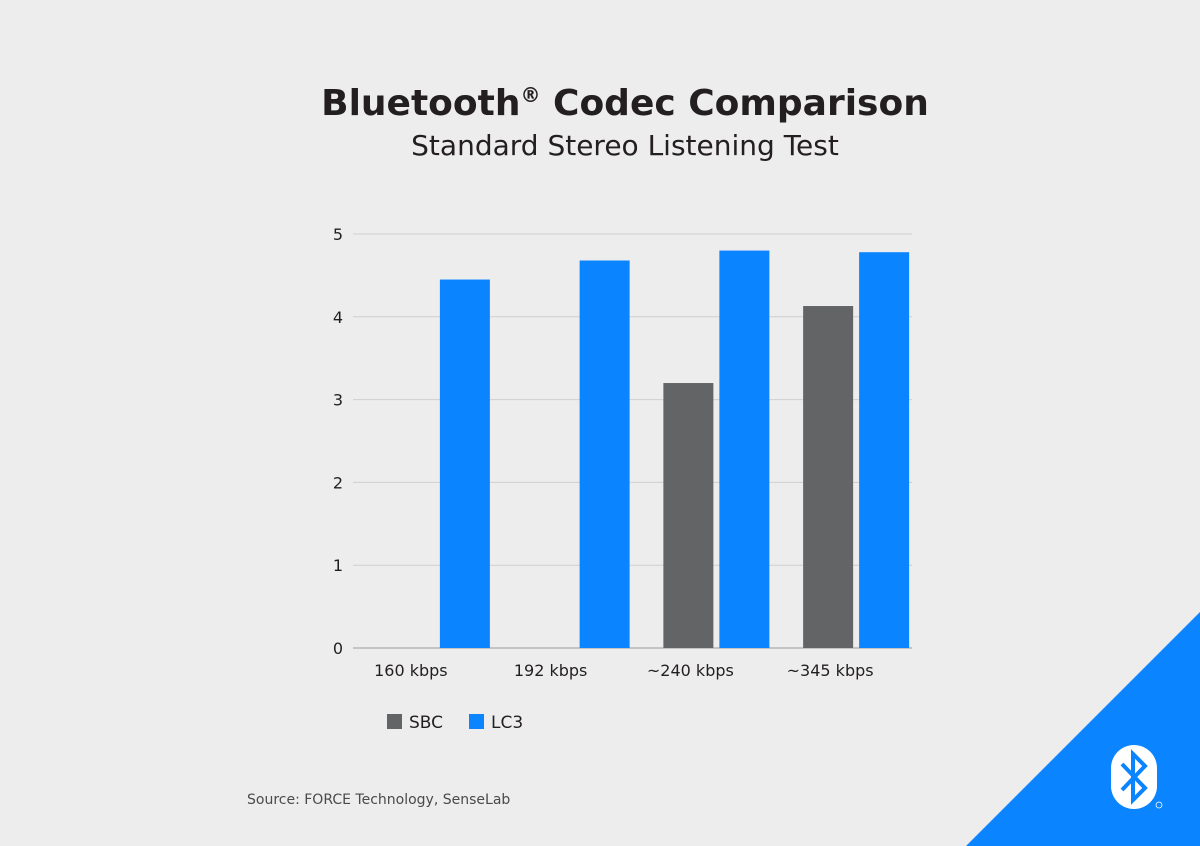 The height and width of the screenshot is (846, 1200). I want to click on x-tick-label: ~345 kbps, so click(830, 670).